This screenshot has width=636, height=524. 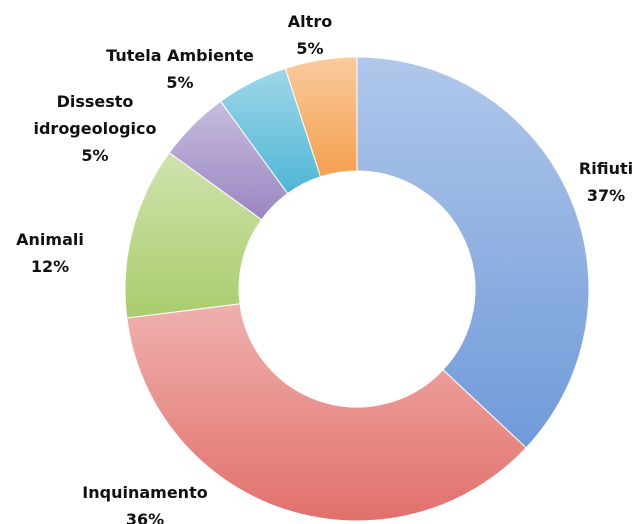 What do you see at coordinates (310, 21) in the screenshot?
I see `category-label: Altro` at bounding box center [310, 21].